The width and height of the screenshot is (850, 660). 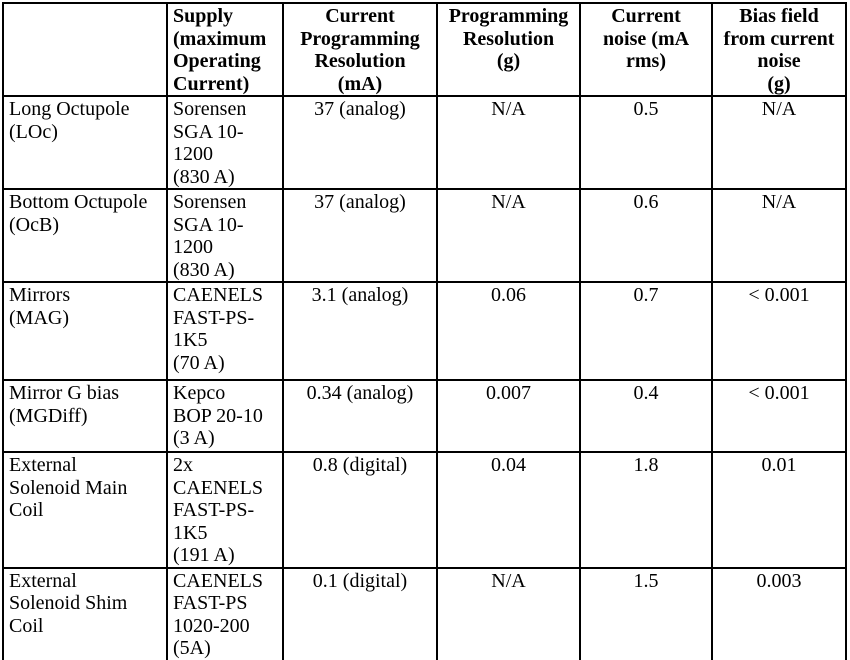 What do you see at coordinates (508, 331) in the screenshot?
I see `cell-programming-resolution-g: 0.06` at bounding box center [508, 331].